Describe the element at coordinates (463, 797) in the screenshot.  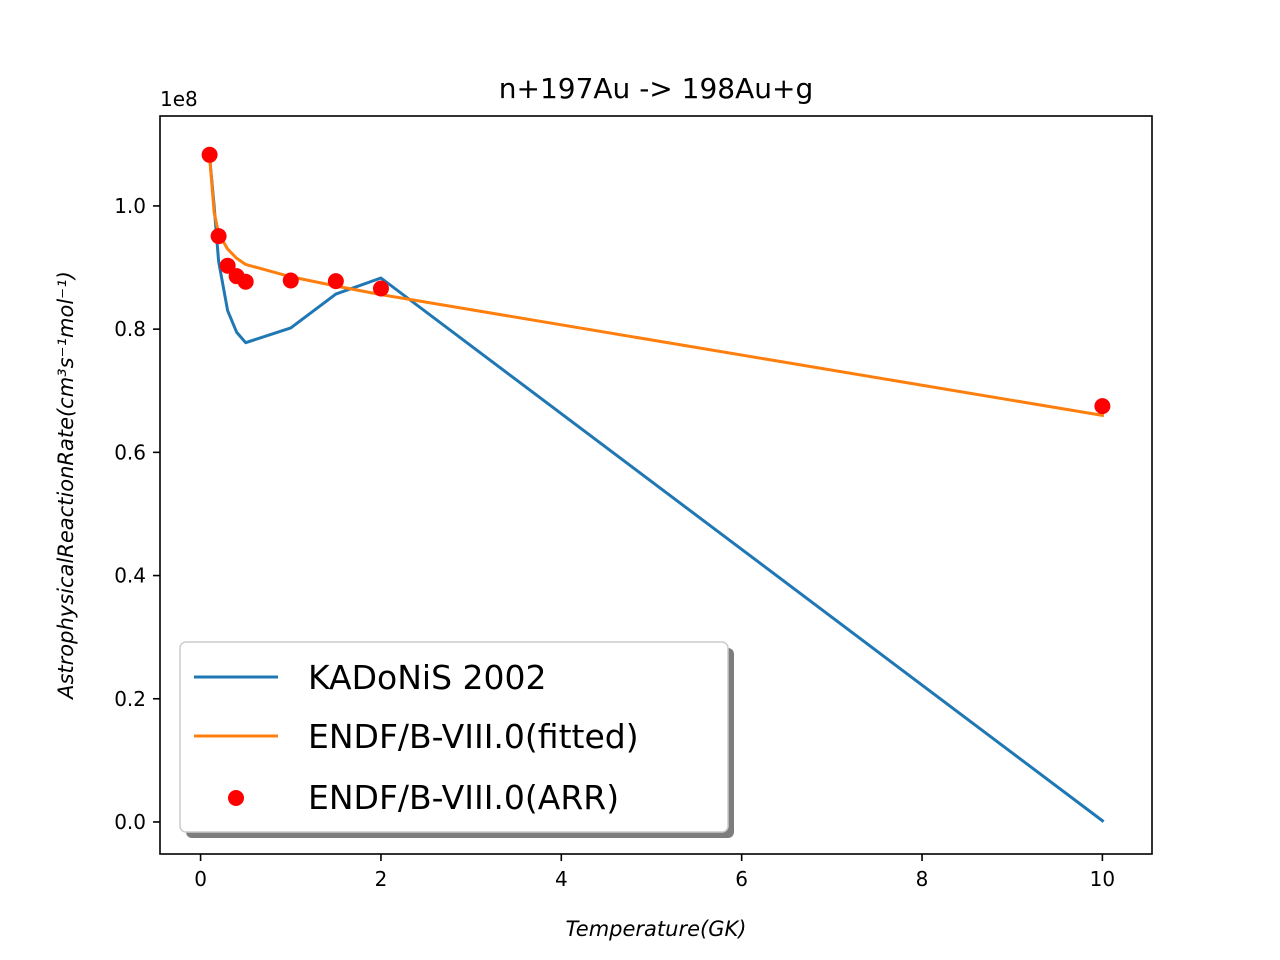
I see `legend-label-endf-arr: ENDF/B-VIII.0(ARR)` at that location.